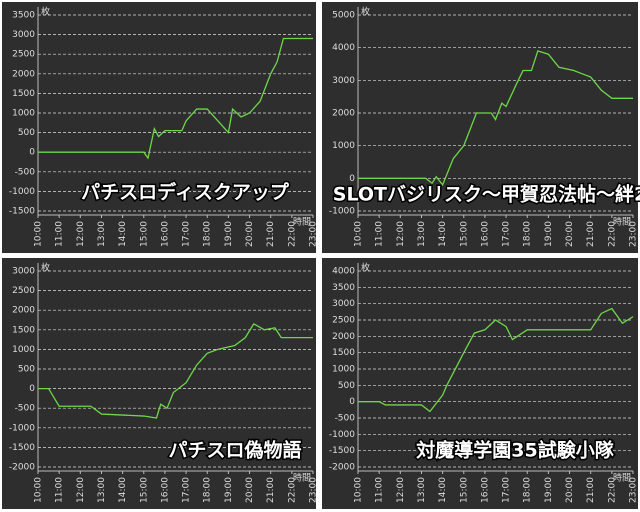 This screenshot has height=512, width=640. What do you see at coordinates (514, 450) in the screenshot?
I see `chart-title: 対魔導学園35試験小隊` at bounding box center [514, 450].